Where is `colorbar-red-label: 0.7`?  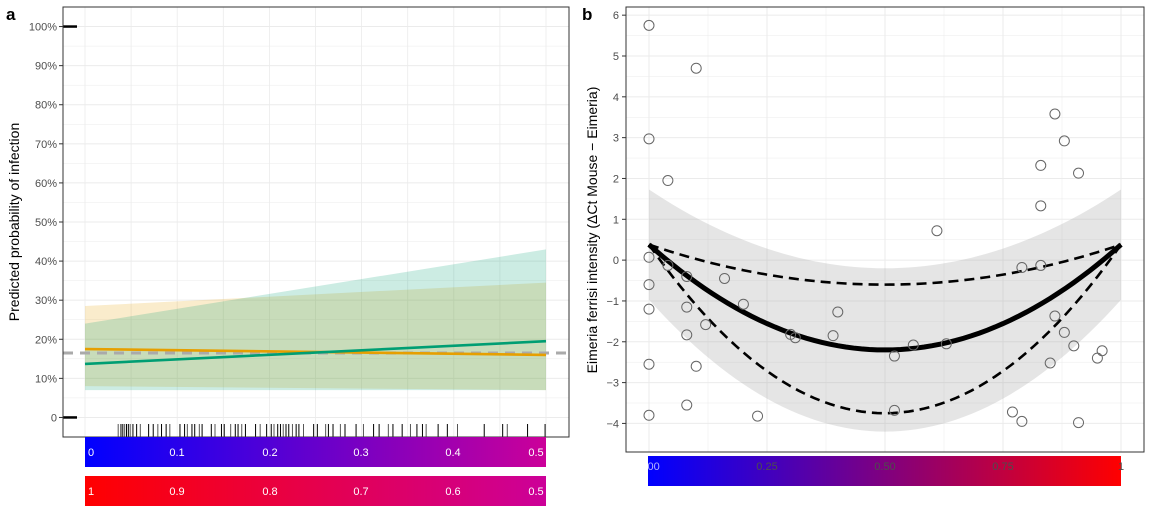 colorbar-red-label: 0.7 is located at coordinates (360, 492).